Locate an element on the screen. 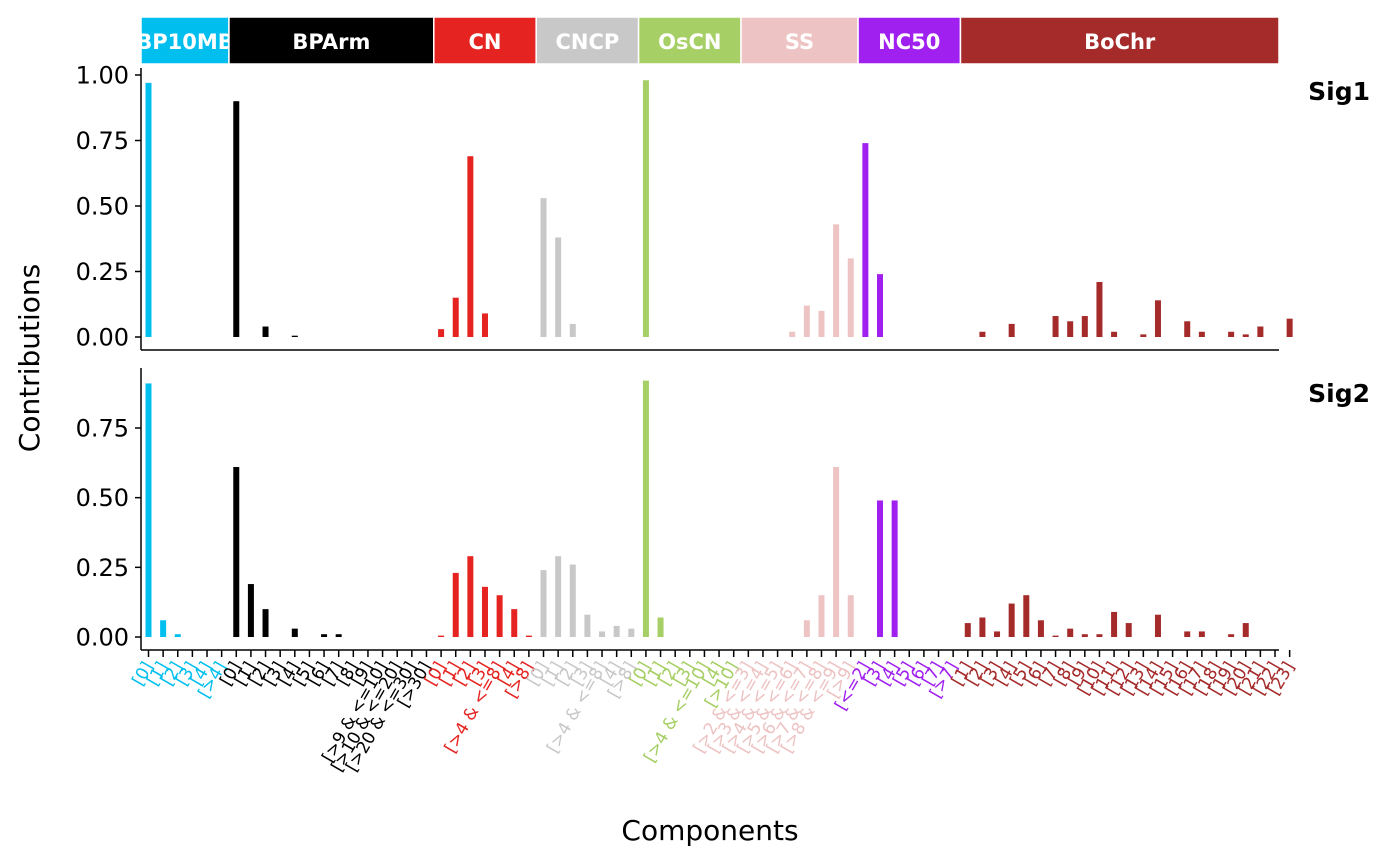 The image size is (1400, 866). strip-cn is located at coordinates (485, 40).